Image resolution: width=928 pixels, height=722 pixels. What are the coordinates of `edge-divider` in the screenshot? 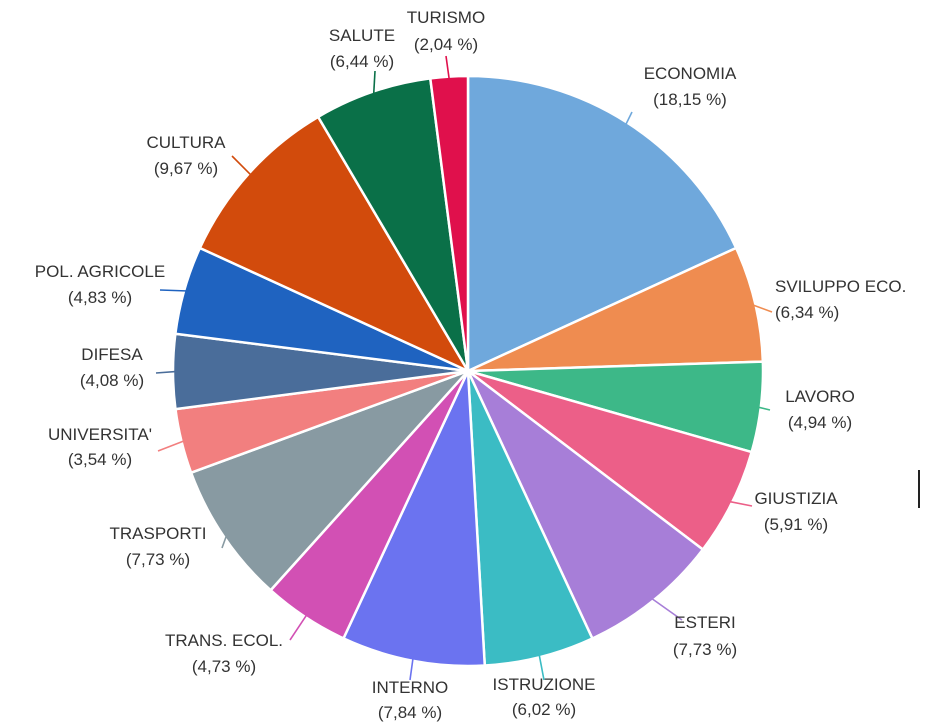 It's located at (919, 489).